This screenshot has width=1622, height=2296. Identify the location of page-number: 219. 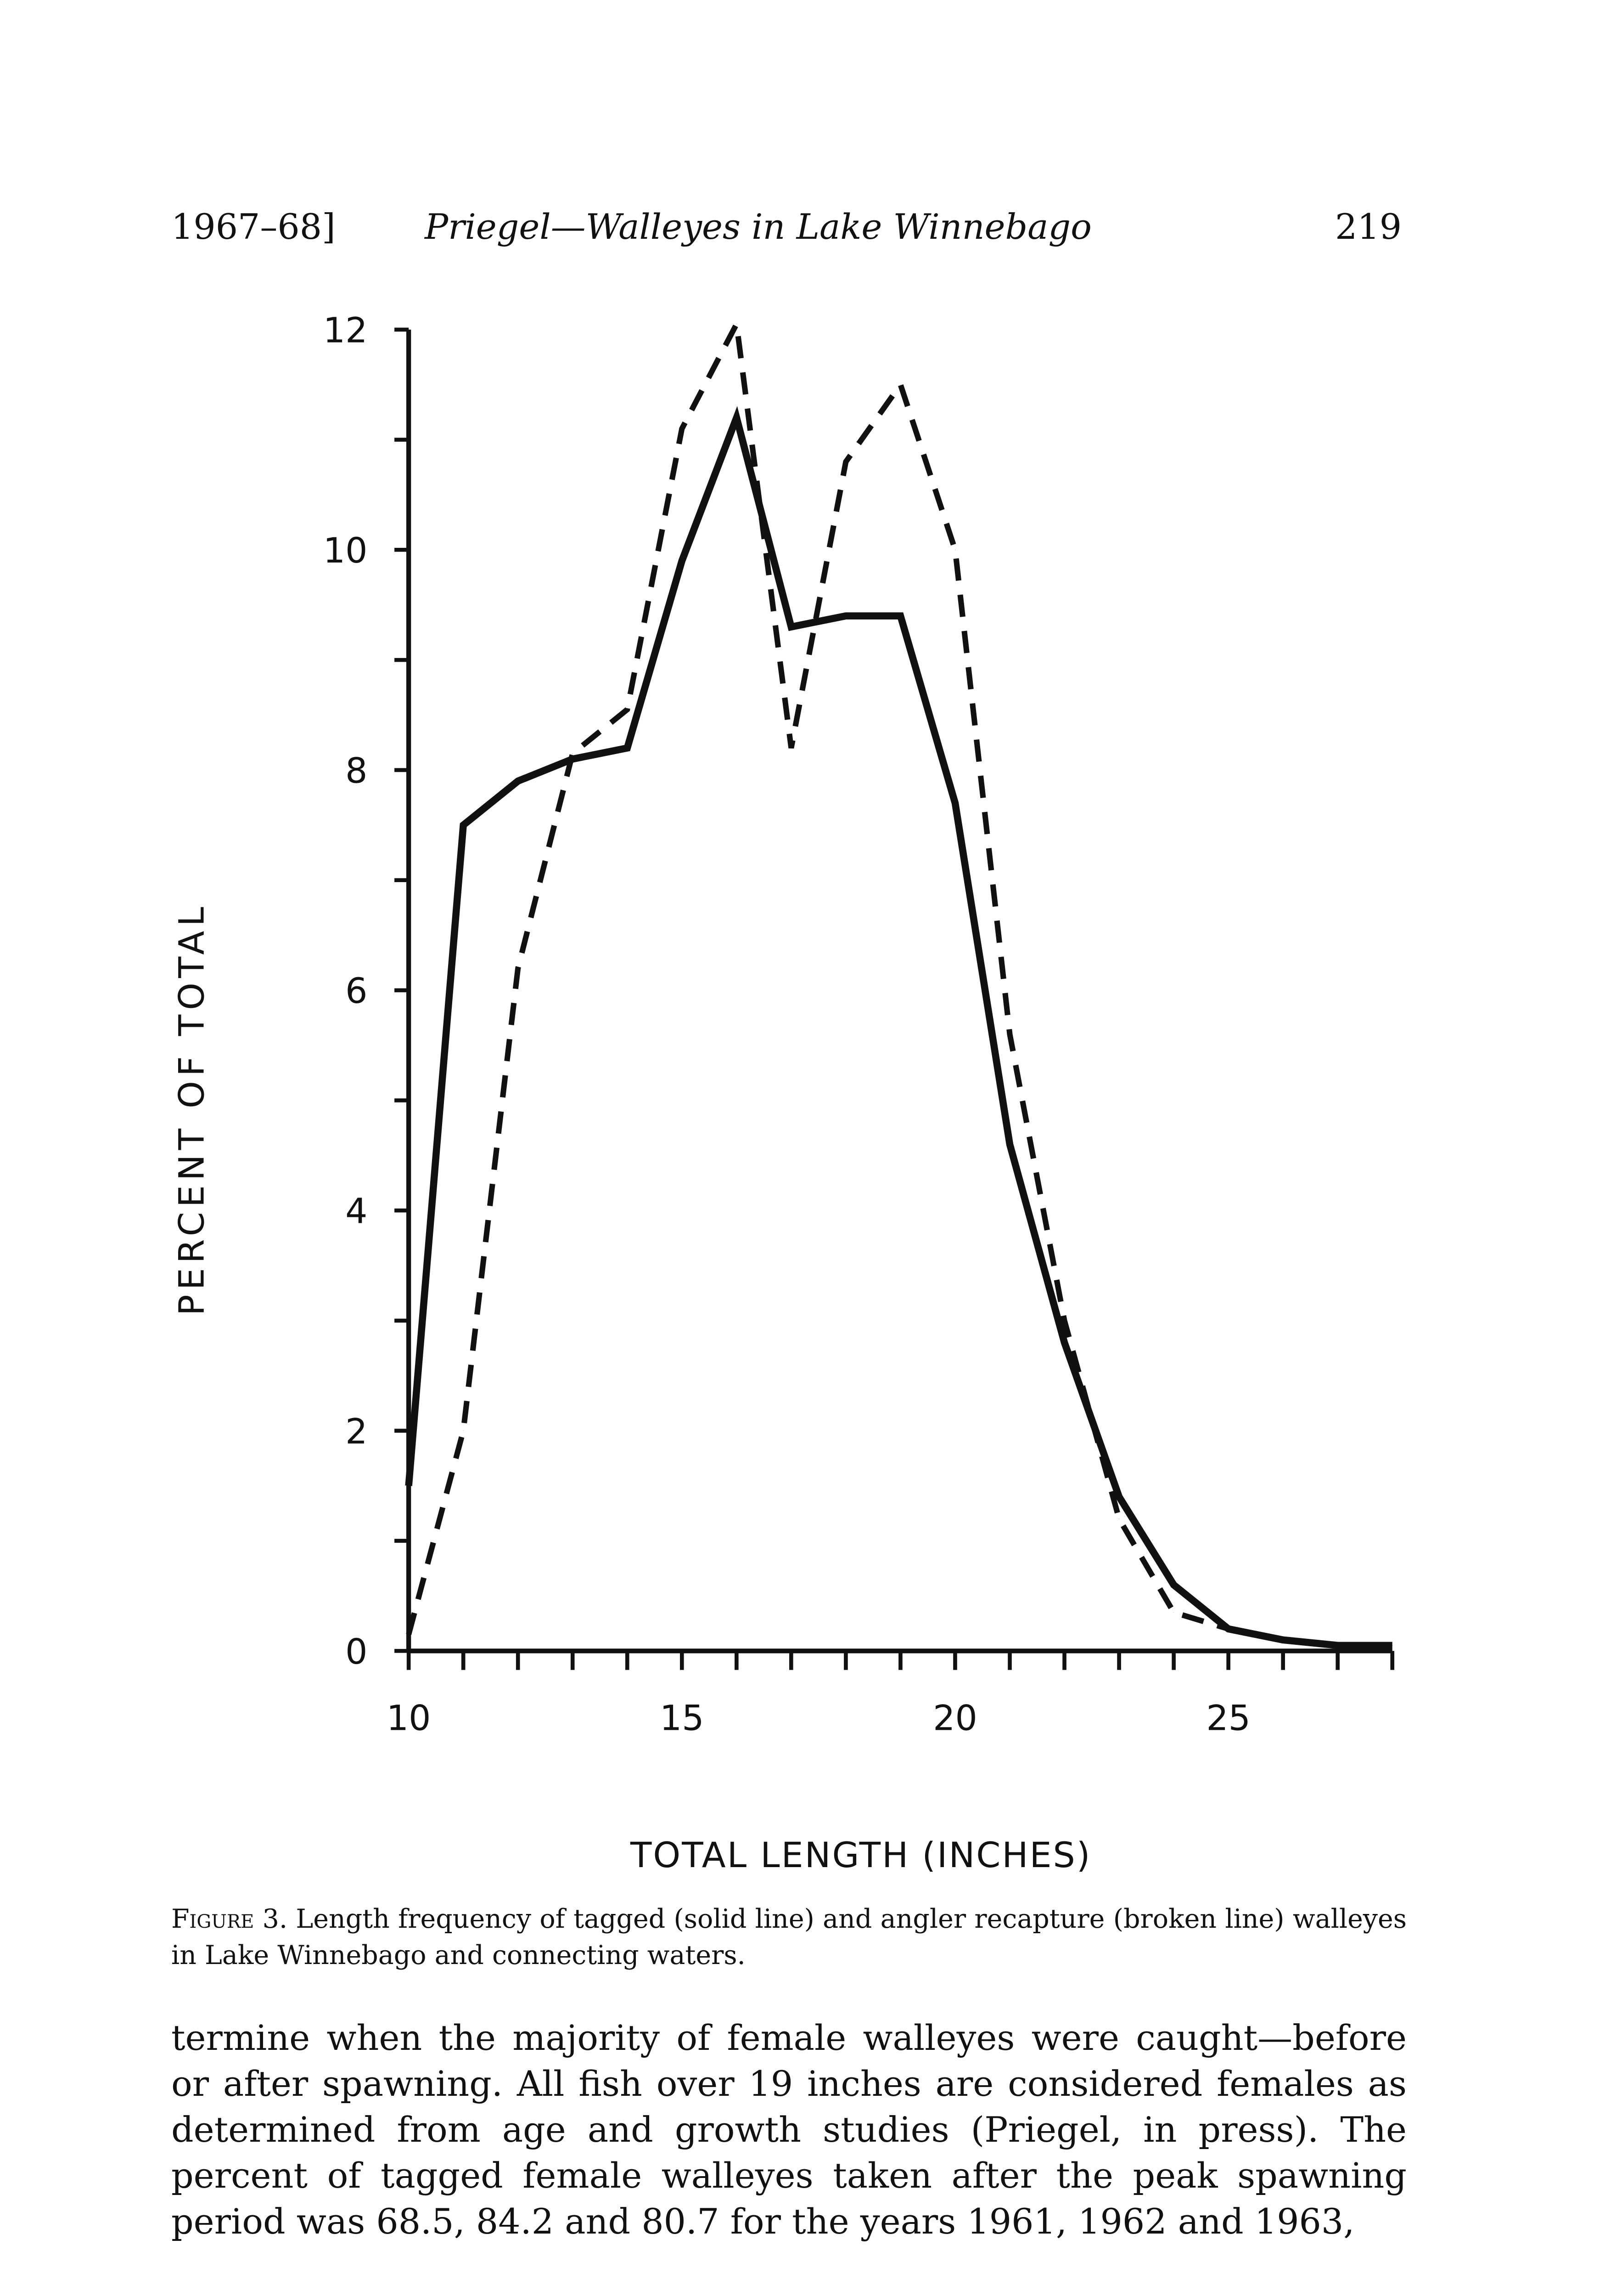
(1368, 226).